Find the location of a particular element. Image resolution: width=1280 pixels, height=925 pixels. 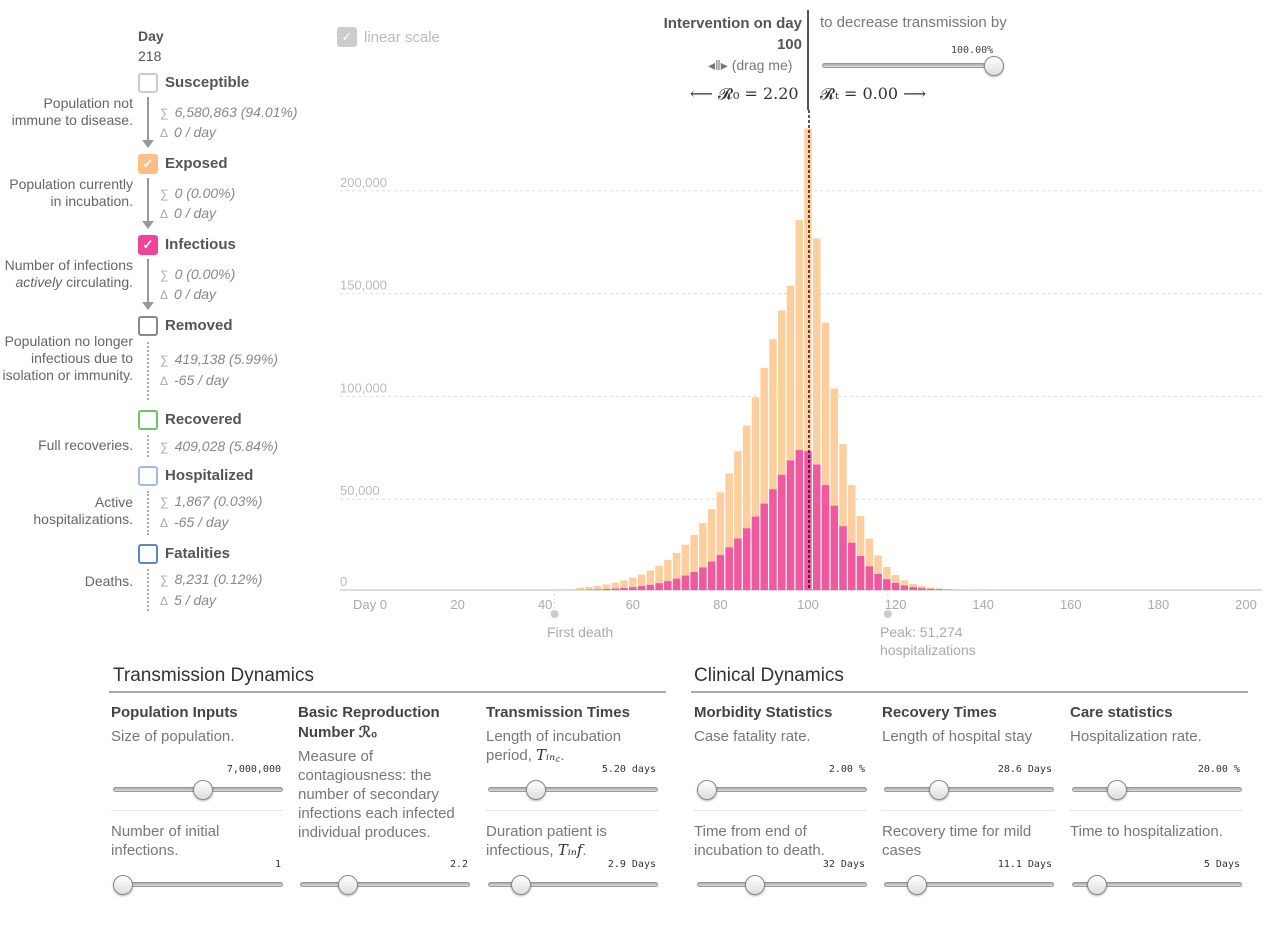

delta-icon: Δ is located at coordinates (164, 214).